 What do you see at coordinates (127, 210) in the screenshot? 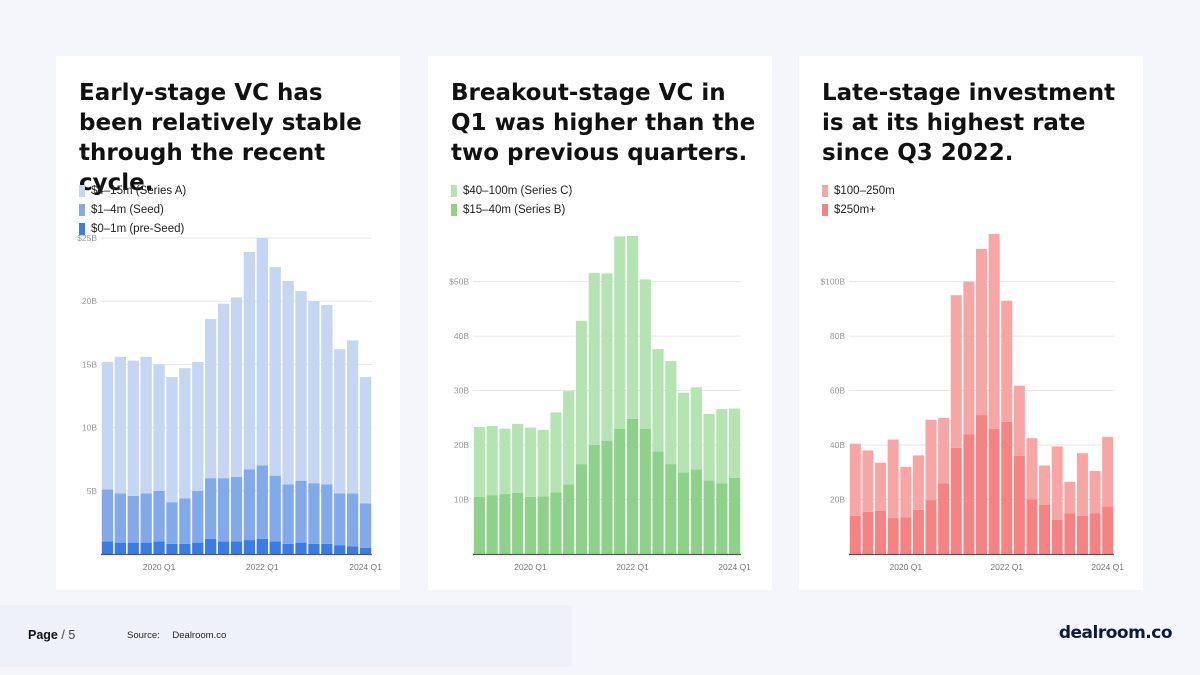
I see `legend-label: $1–4m (Seed)` at bounding box center [127, 210].